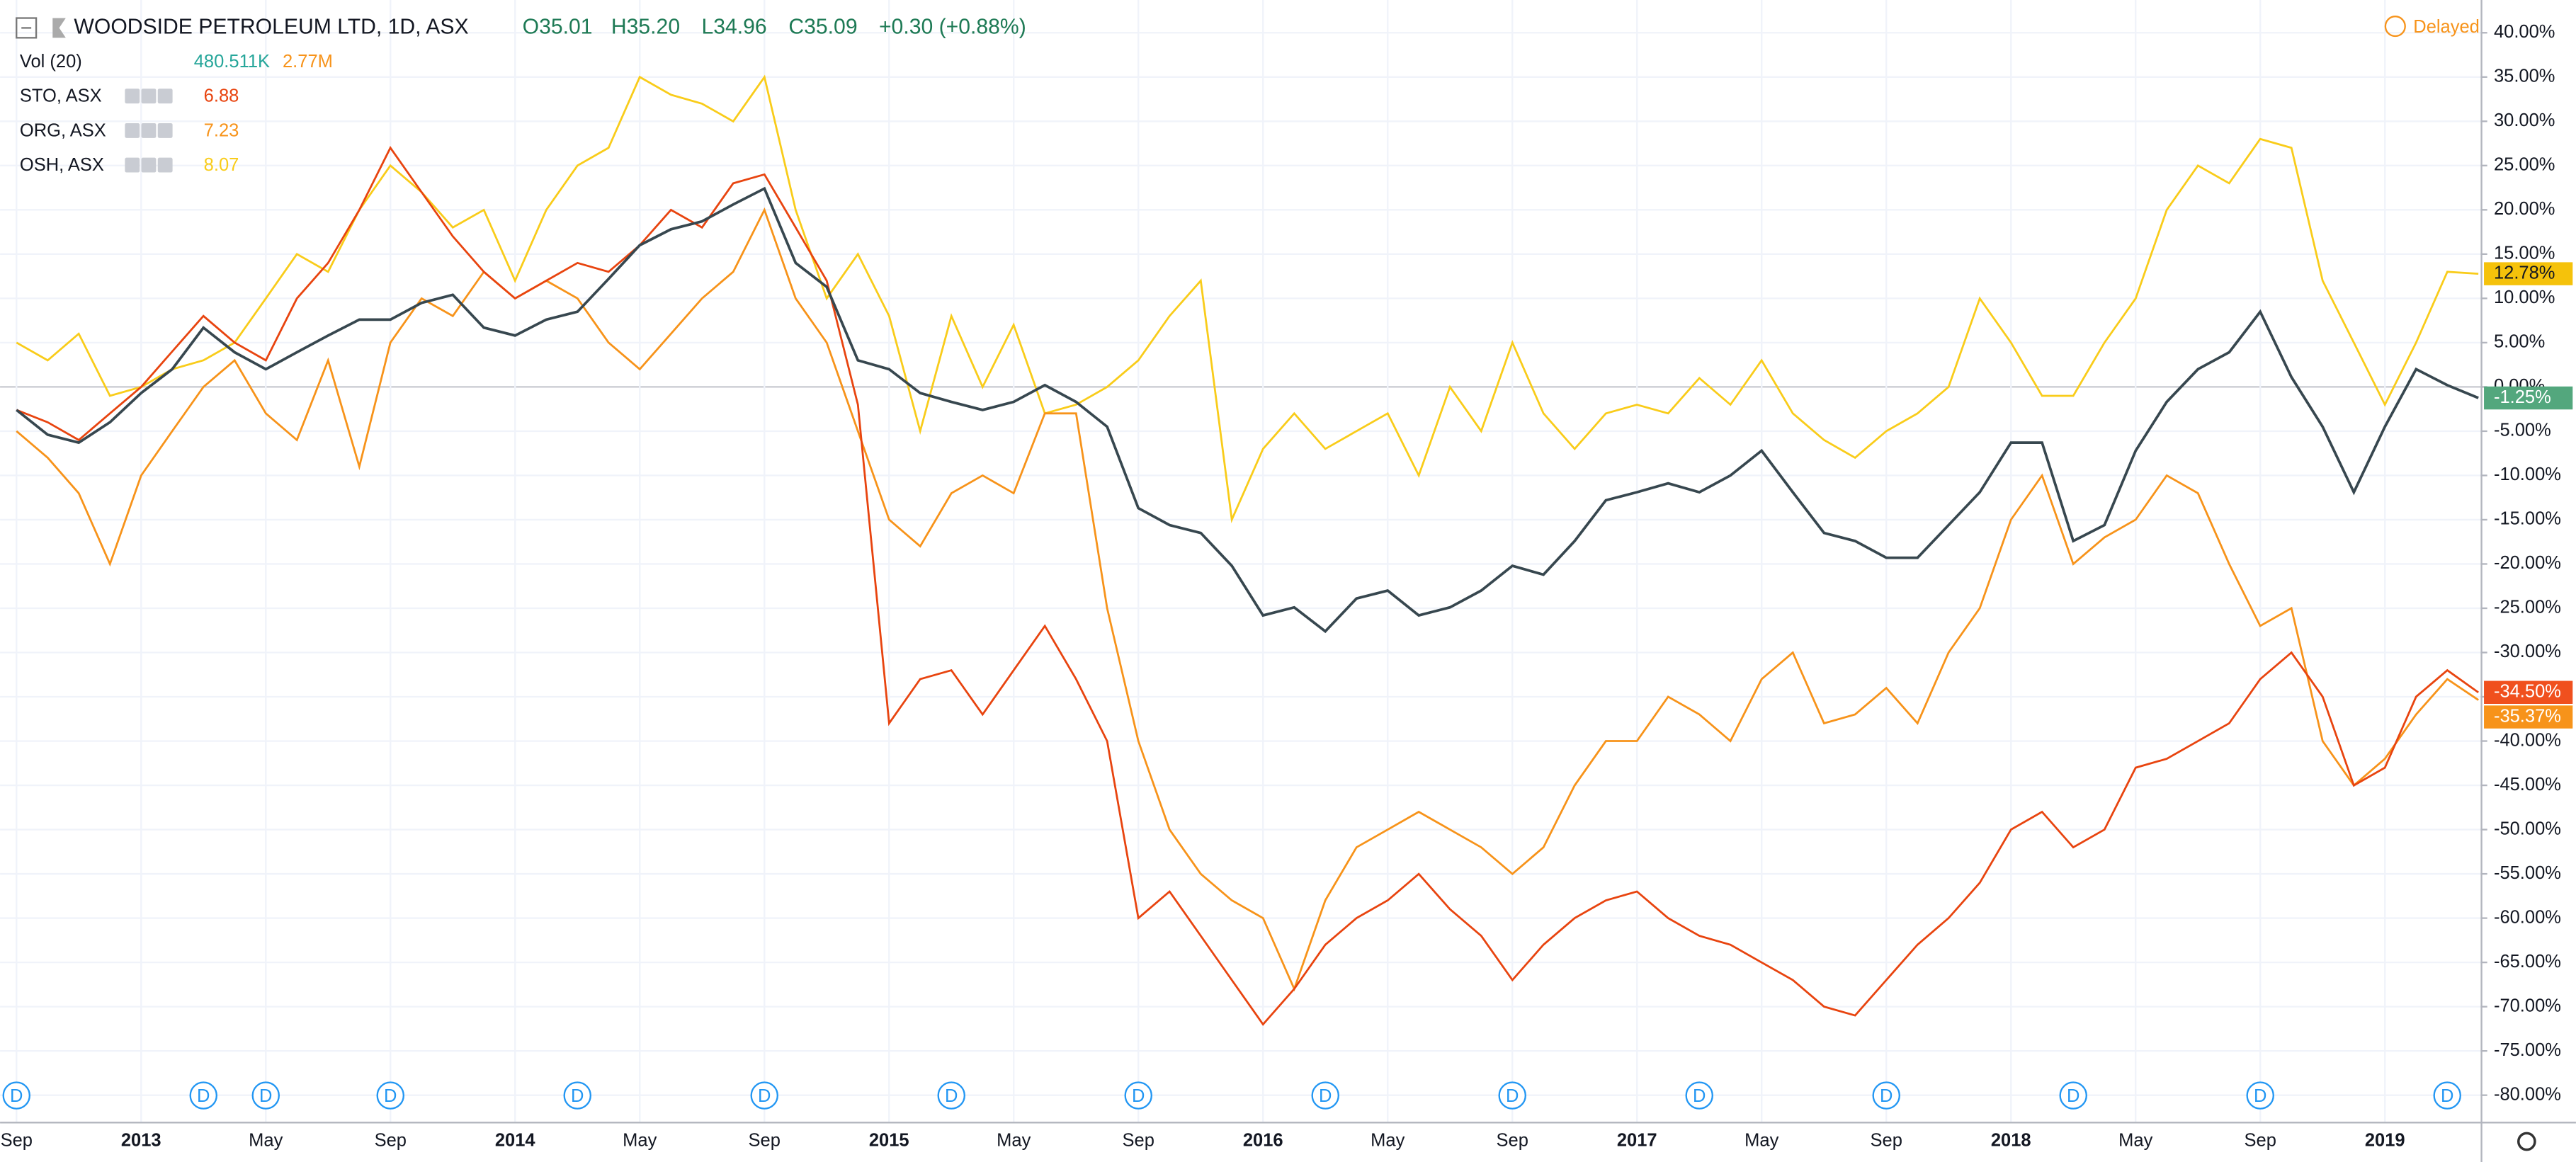 The height and width of the screenshot is (1162, 2576). I want to click on collapse-button, so click(27, 28).